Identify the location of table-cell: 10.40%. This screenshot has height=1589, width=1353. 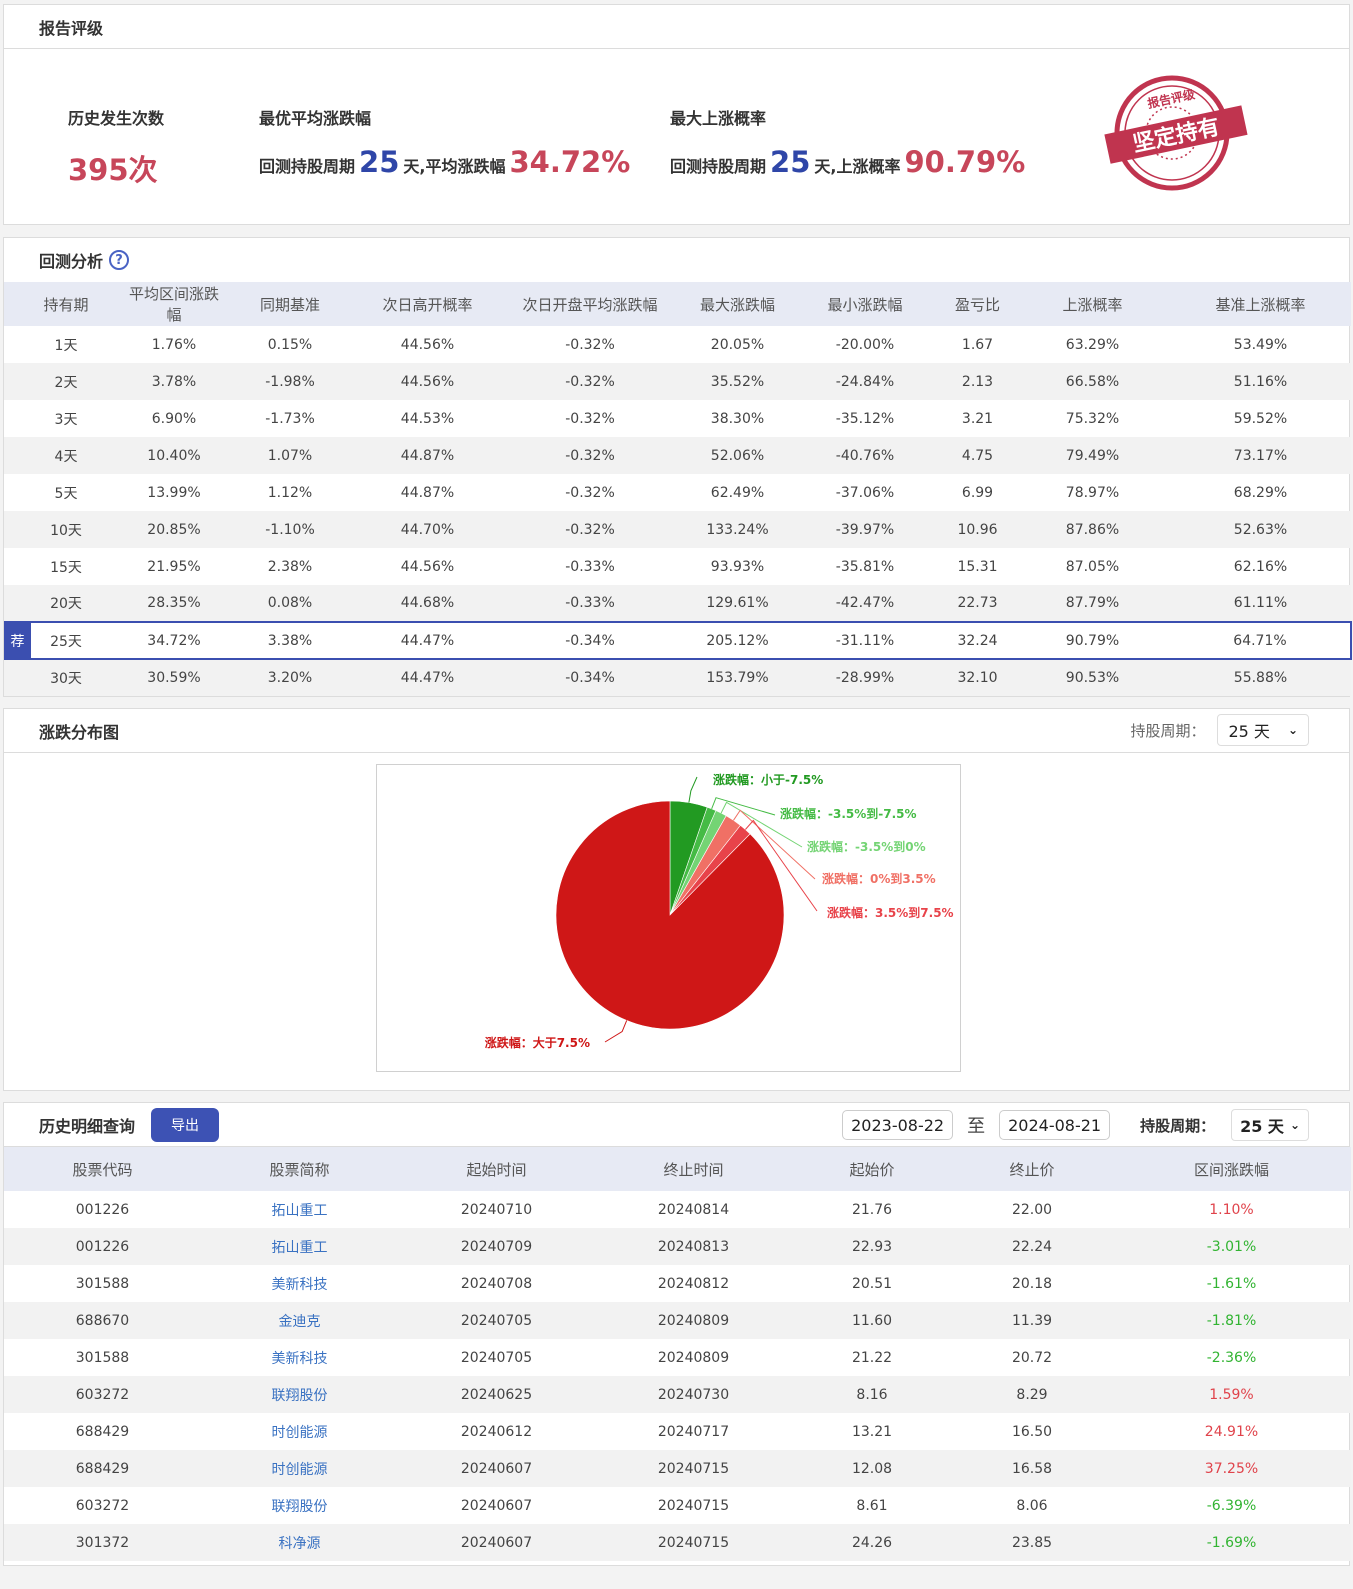
(174, 455).